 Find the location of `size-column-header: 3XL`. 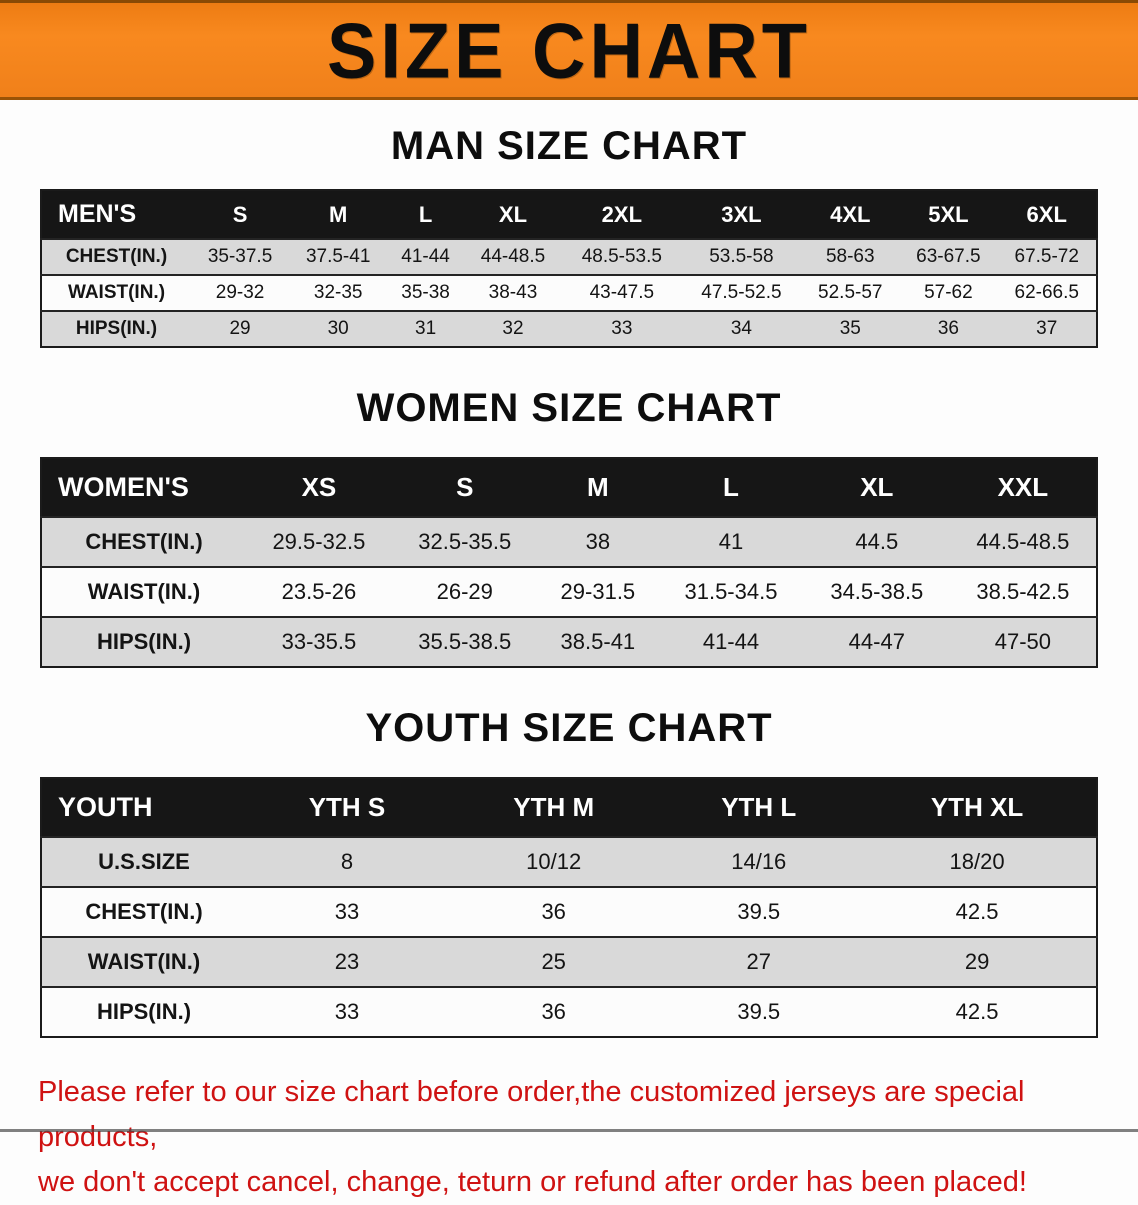

size-column-header: 3XL is located at coordinates (741, 214).